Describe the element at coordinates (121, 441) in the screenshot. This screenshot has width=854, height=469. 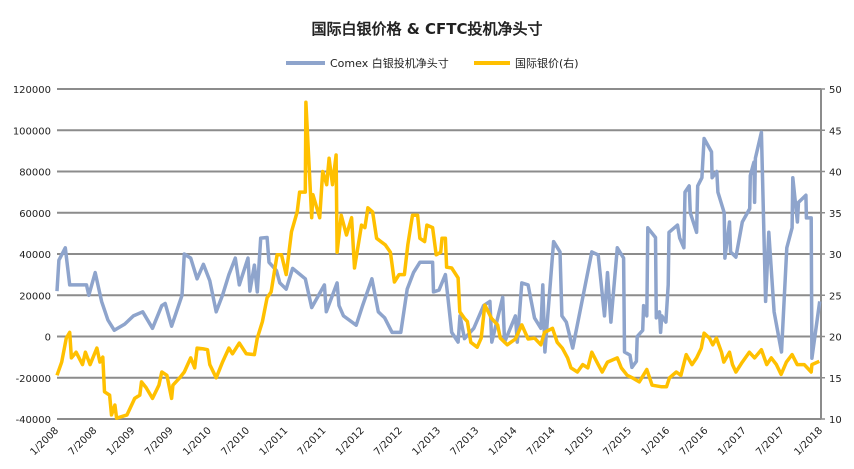
I see `x-tick-label: 1/2009` at that location.